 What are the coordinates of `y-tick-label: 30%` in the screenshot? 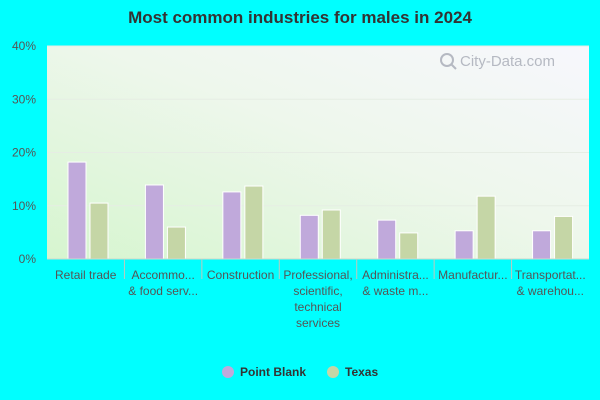 It's located at (24, 99).